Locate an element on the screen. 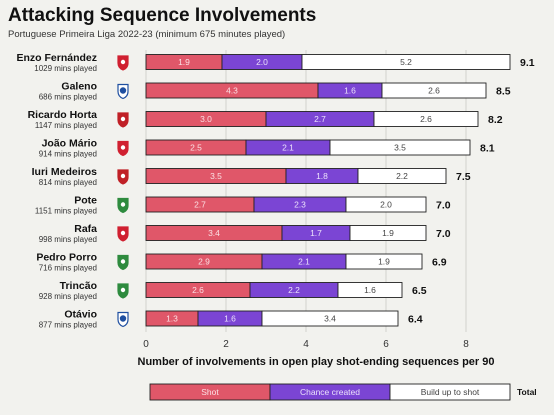  bar-total-label: 6.9 is located at coordinates (439, 263).